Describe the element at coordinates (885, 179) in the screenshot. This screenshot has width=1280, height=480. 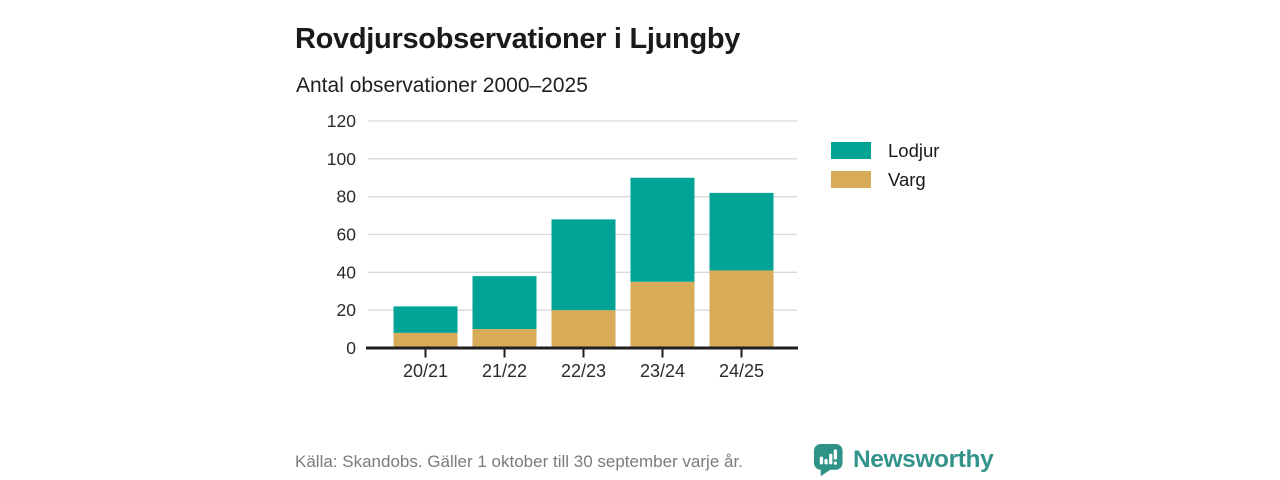
I see `legend-item-varg: Varg` at that location.